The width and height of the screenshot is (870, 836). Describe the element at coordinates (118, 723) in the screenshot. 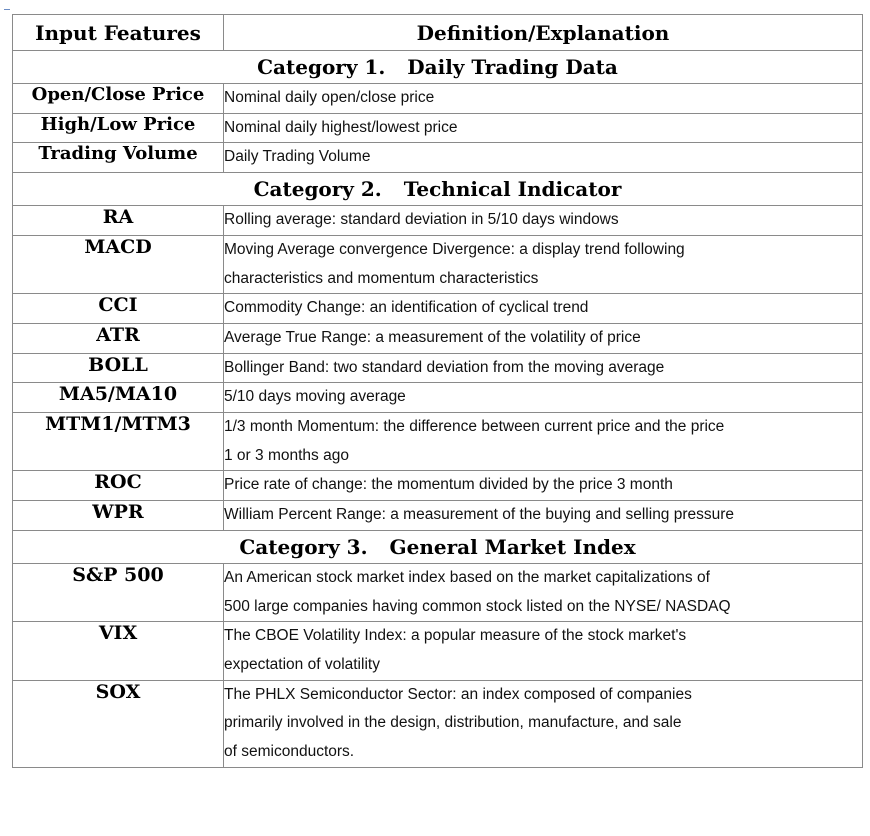

I see `feature-name: SOX` at that location.